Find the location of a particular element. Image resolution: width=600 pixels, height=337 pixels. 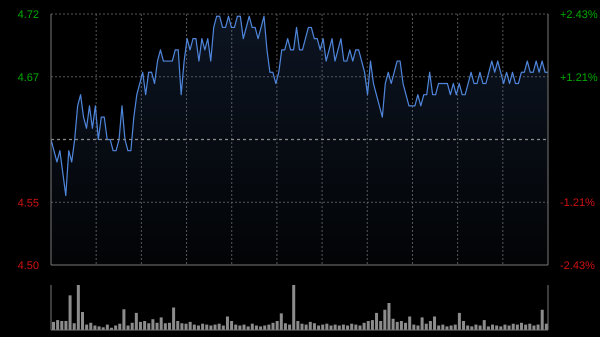

y-tick-label: 4.72 is located at coordinates (28, 15).